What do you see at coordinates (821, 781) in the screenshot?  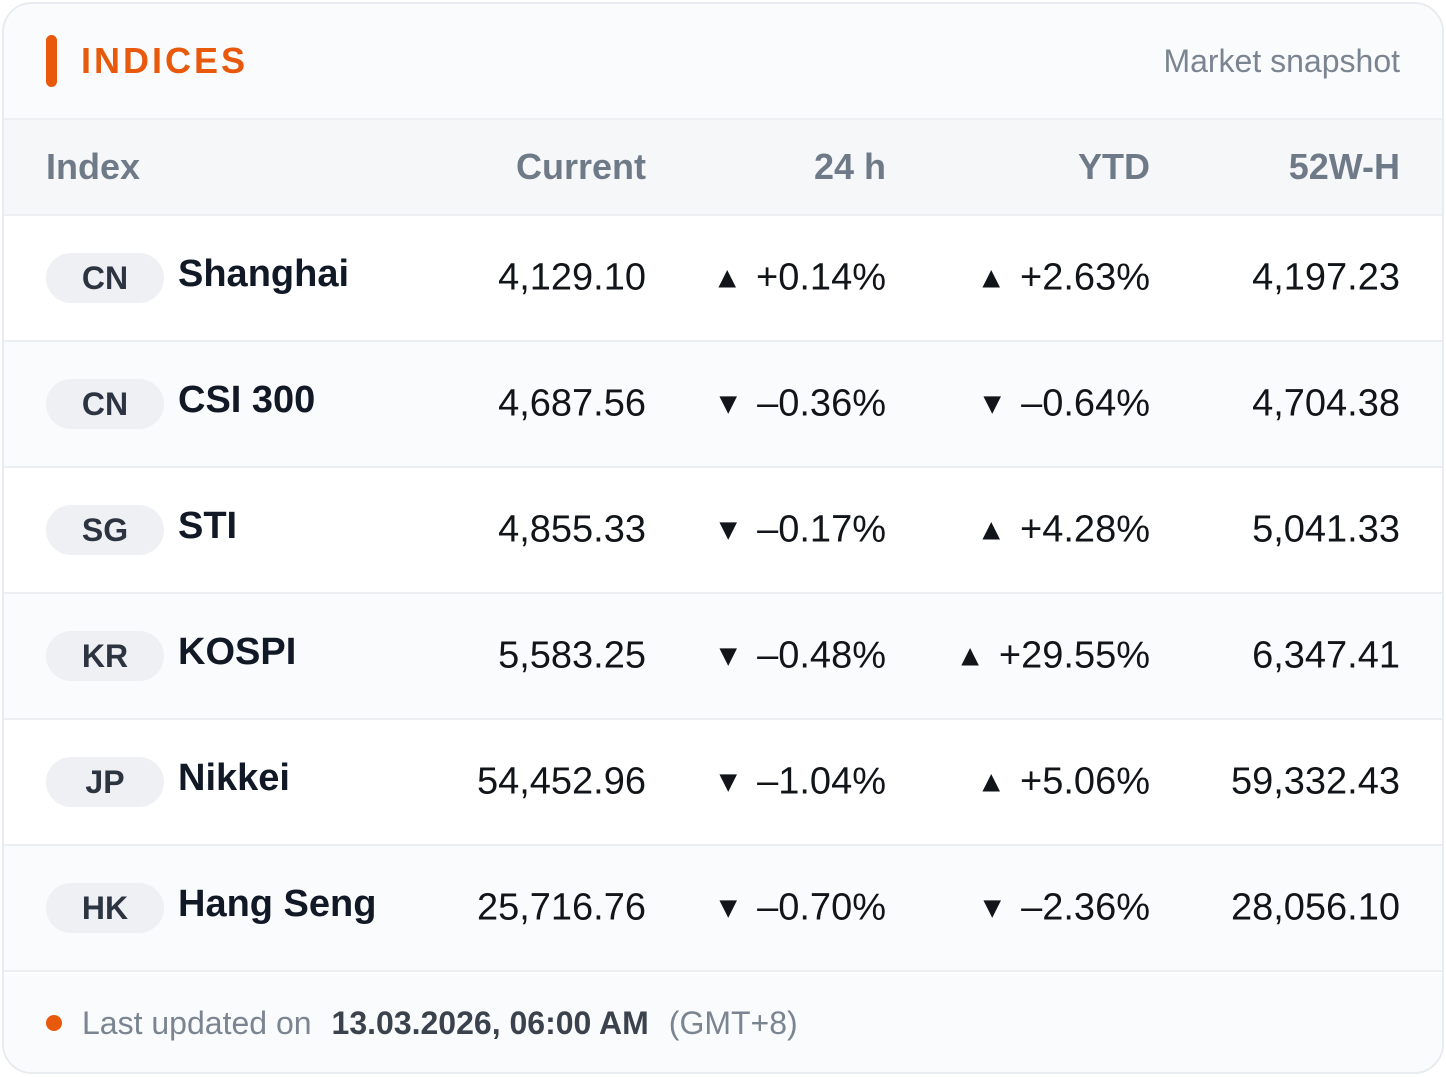 I see `change-24h-value: –1.04%` at bounding box center [821, 781].